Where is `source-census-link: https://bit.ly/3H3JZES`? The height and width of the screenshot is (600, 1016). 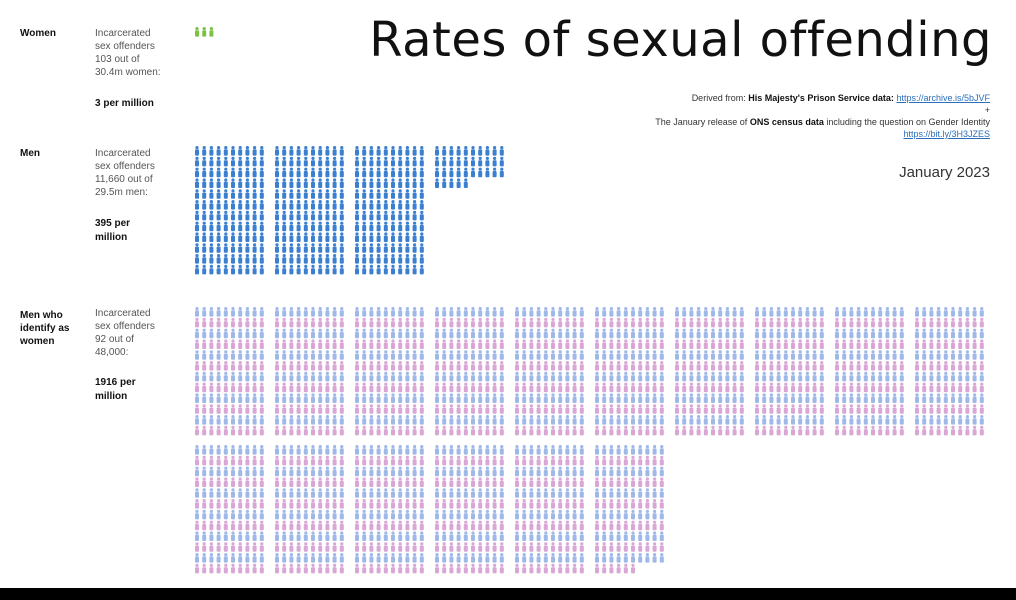
source-census-link: https://bit.ly/3H3JZES is located at coordinates (946, 134).